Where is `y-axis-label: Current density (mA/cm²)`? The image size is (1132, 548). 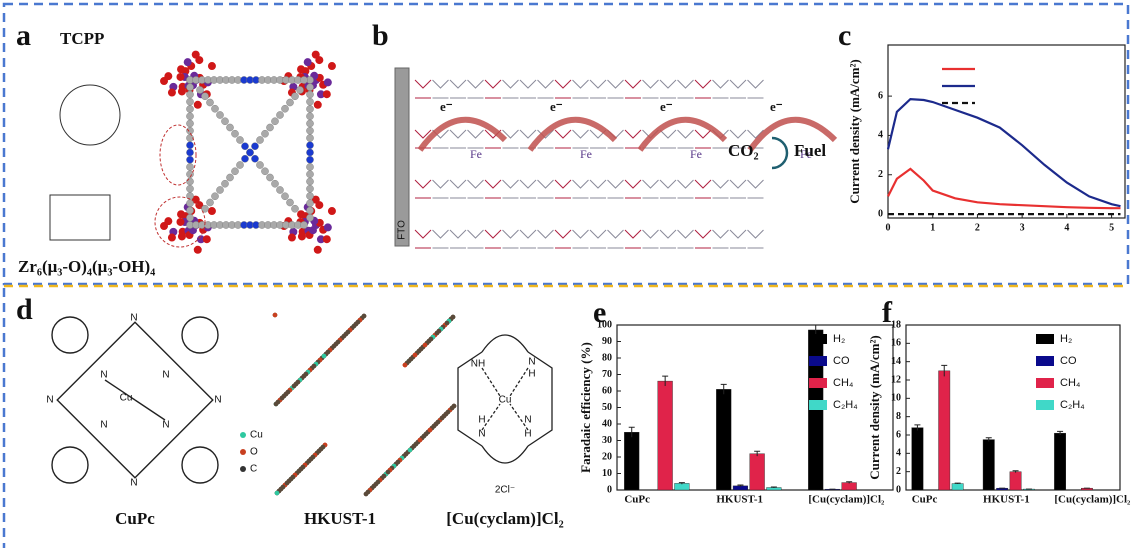 y-axis-label: Current density (mA/cm²) is located at coordinates (874, 407).